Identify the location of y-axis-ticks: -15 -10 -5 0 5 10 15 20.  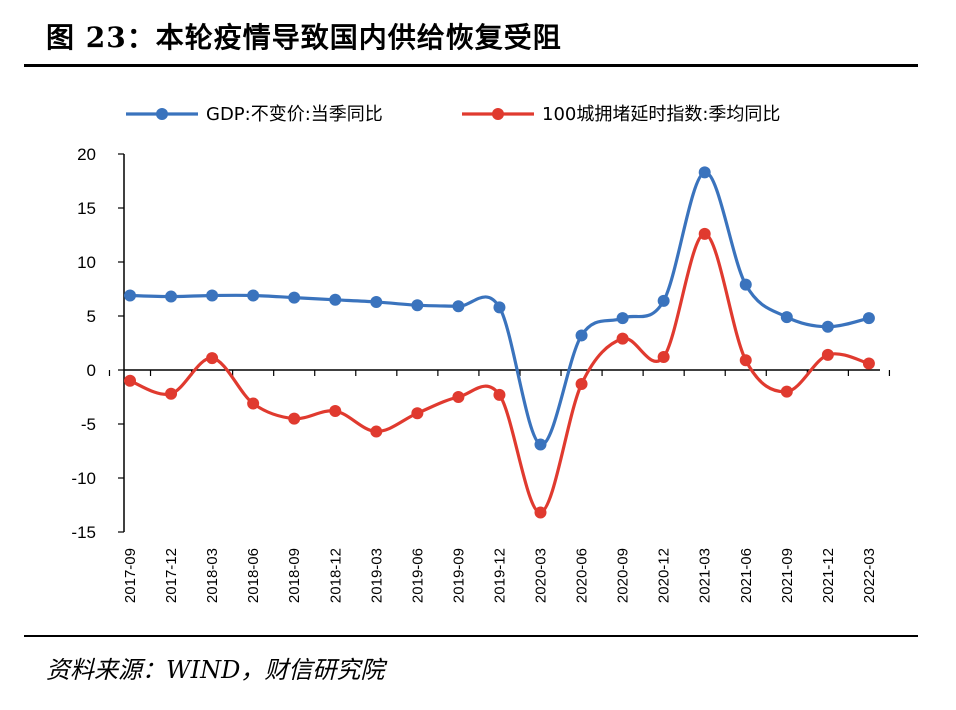
(97, 343).